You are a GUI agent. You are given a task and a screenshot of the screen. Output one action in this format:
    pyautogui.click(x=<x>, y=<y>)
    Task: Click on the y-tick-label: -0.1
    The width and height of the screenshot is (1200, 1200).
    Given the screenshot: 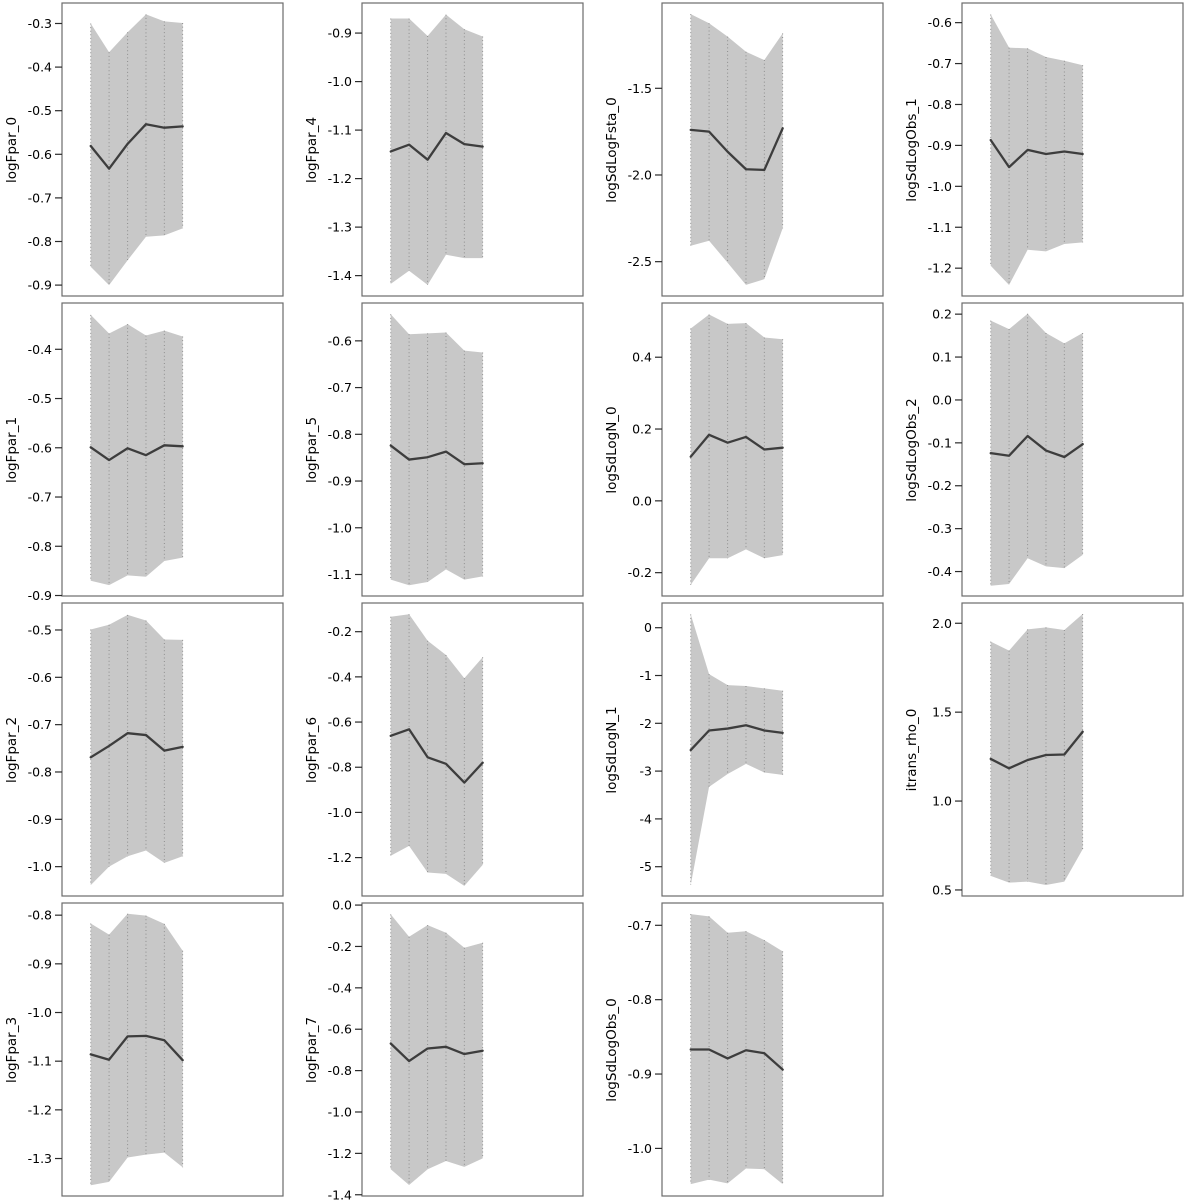 What is the action you would take?
    pyautogui.click(x=940, y=442)
    